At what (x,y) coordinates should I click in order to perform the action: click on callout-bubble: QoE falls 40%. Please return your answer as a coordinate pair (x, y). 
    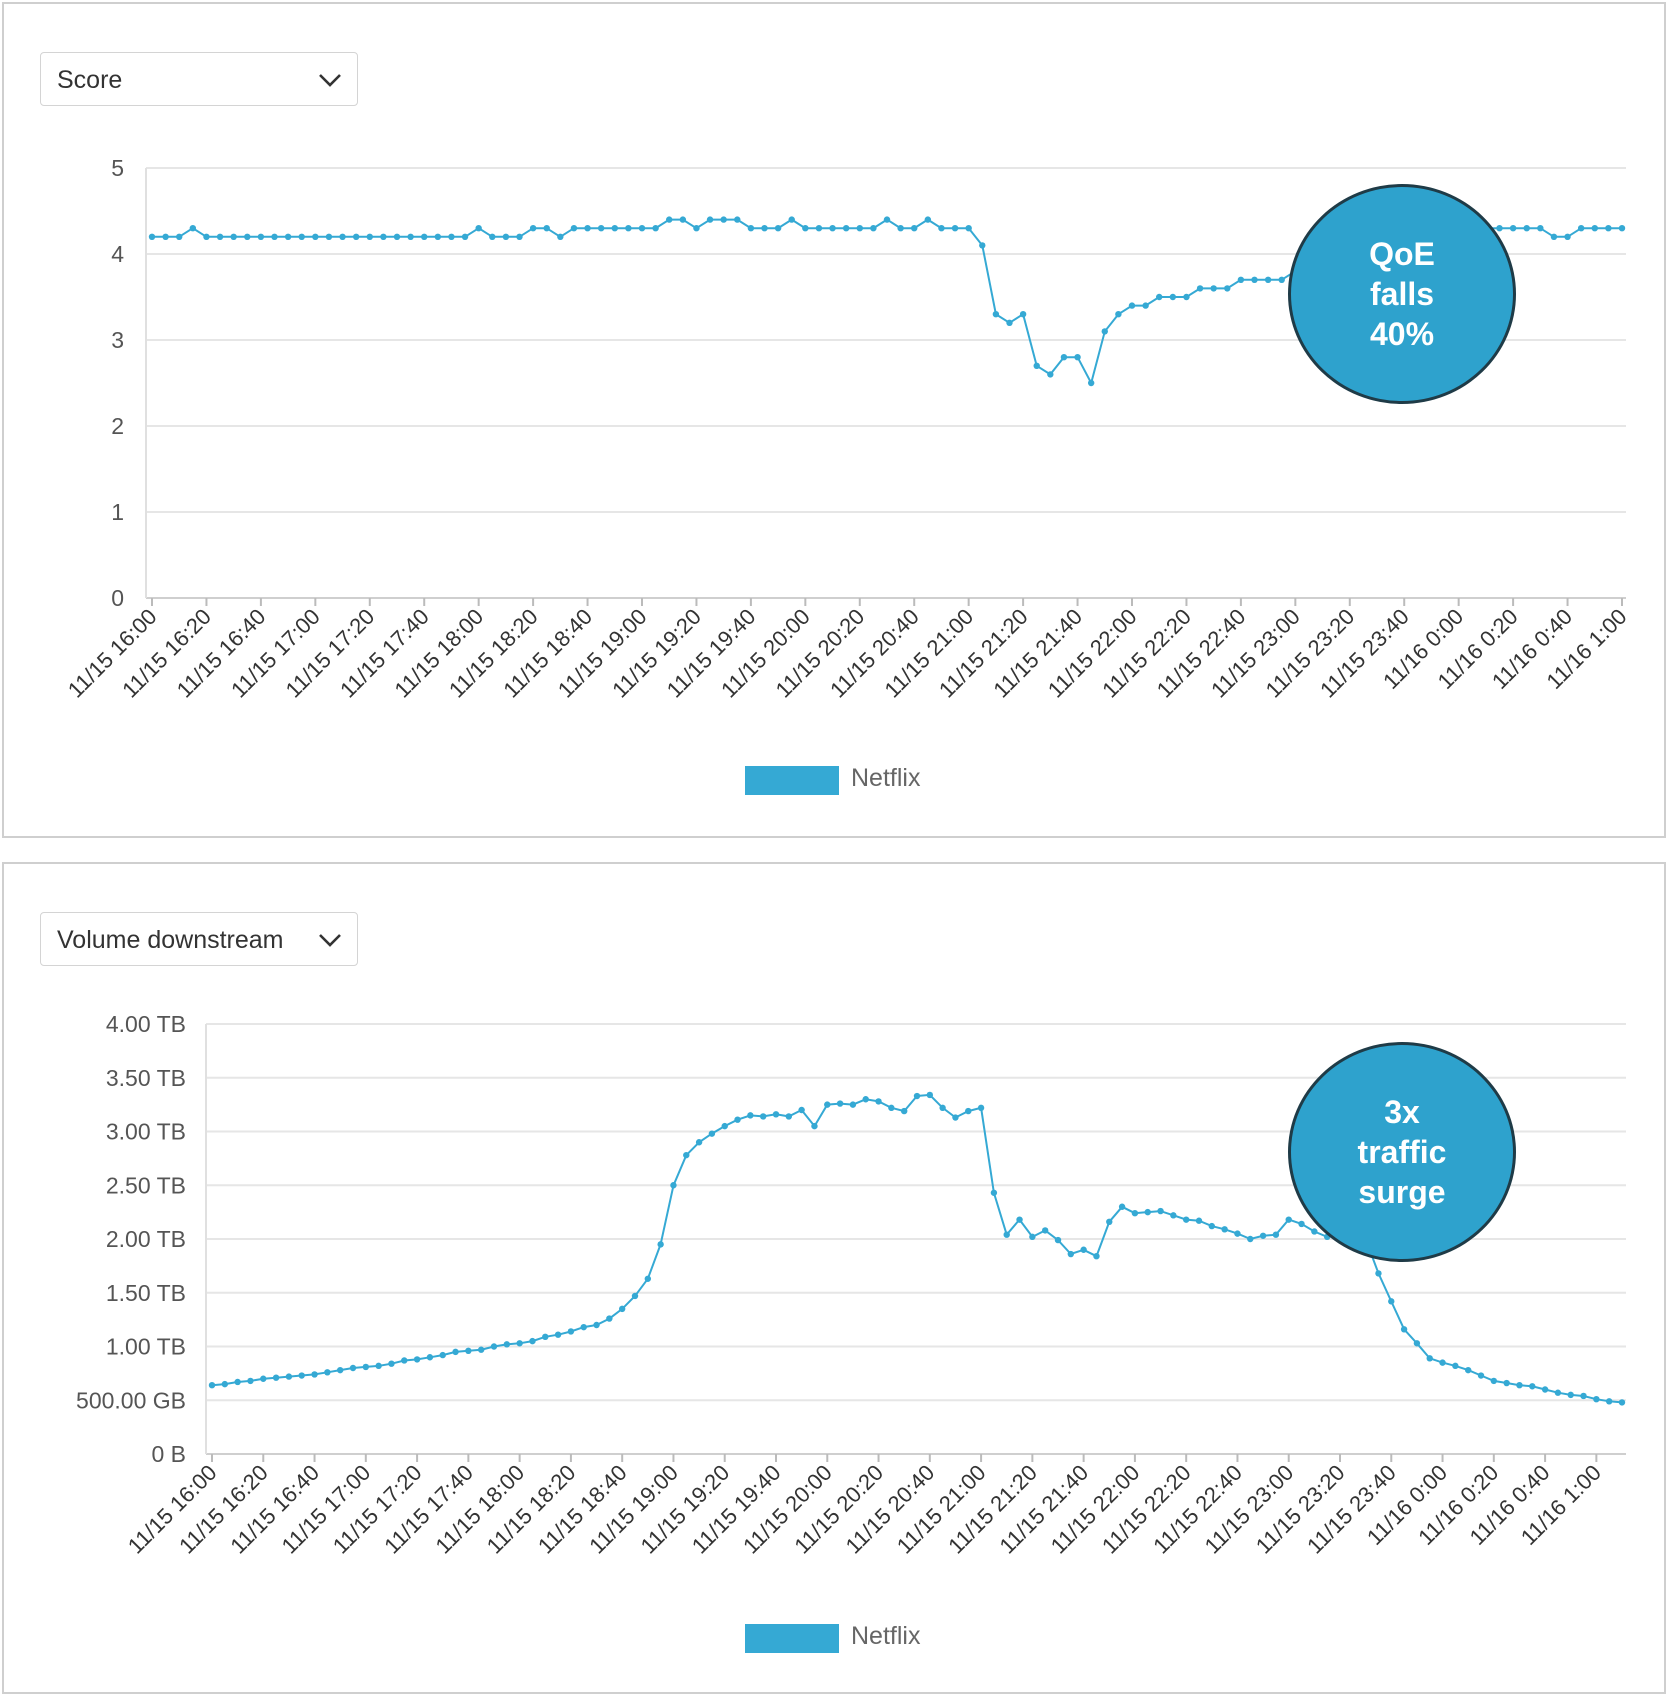
    Looking at the image, I should click on (1402, 294).